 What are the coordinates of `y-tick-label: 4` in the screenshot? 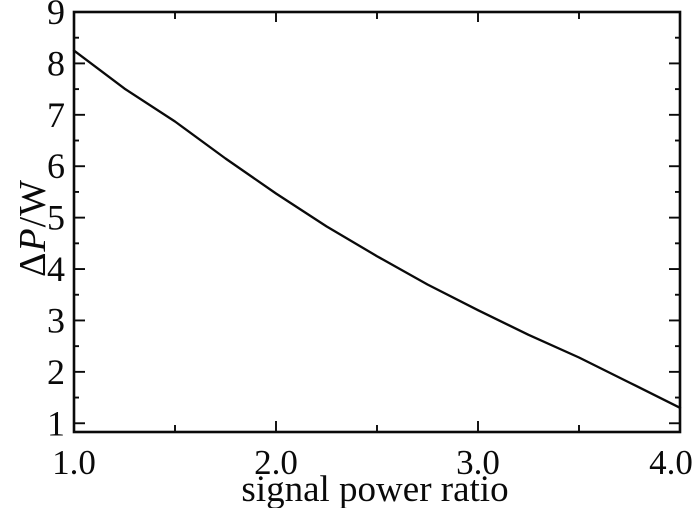 It's located at (56, 269).